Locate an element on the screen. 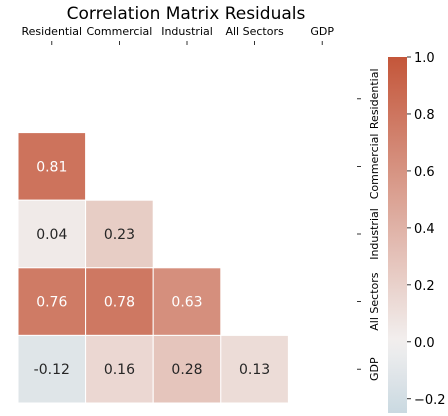  colorbar-tick-label: 0.2 is located at coordinates (424, 286).